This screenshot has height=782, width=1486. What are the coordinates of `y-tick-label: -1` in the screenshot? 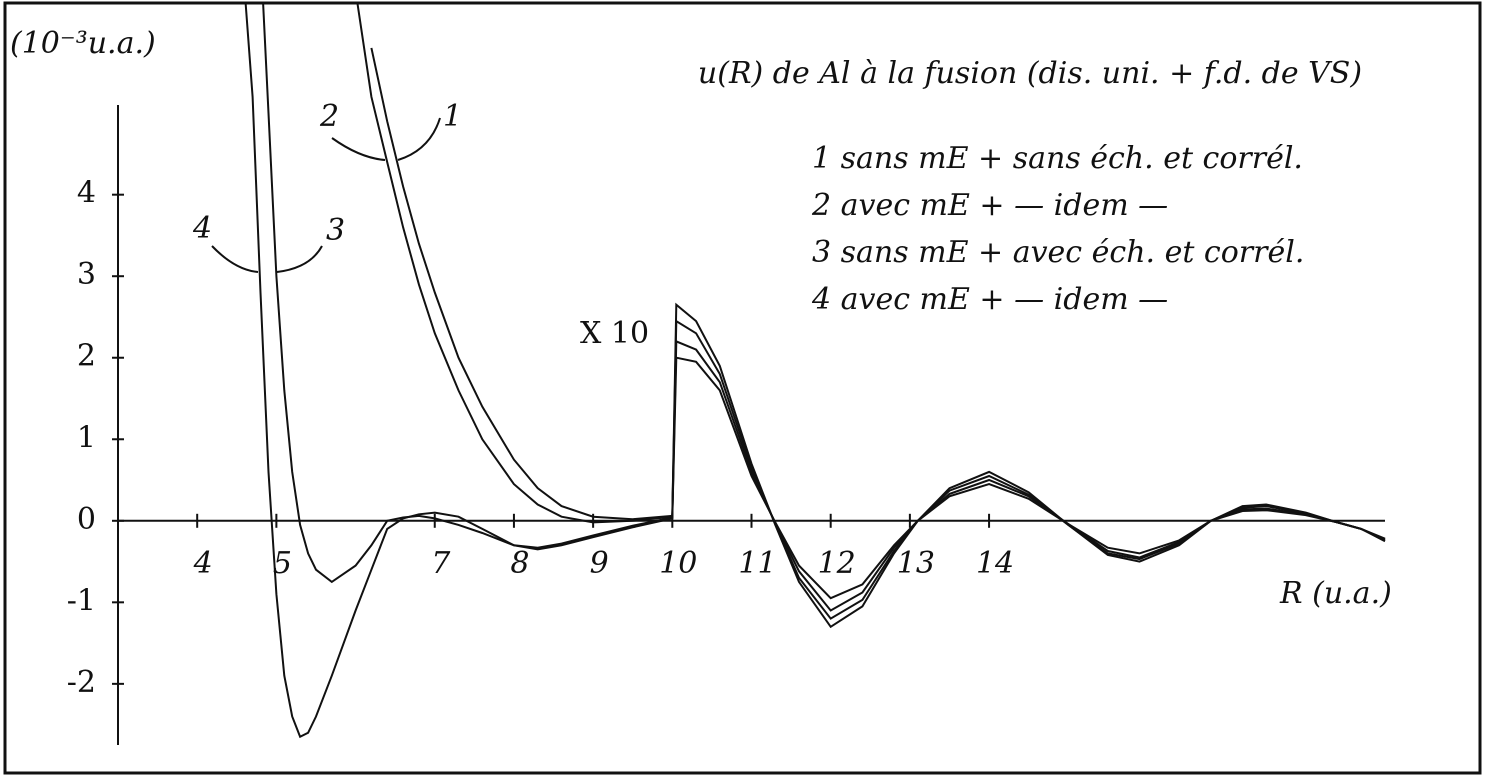 It's located at (81, 600).